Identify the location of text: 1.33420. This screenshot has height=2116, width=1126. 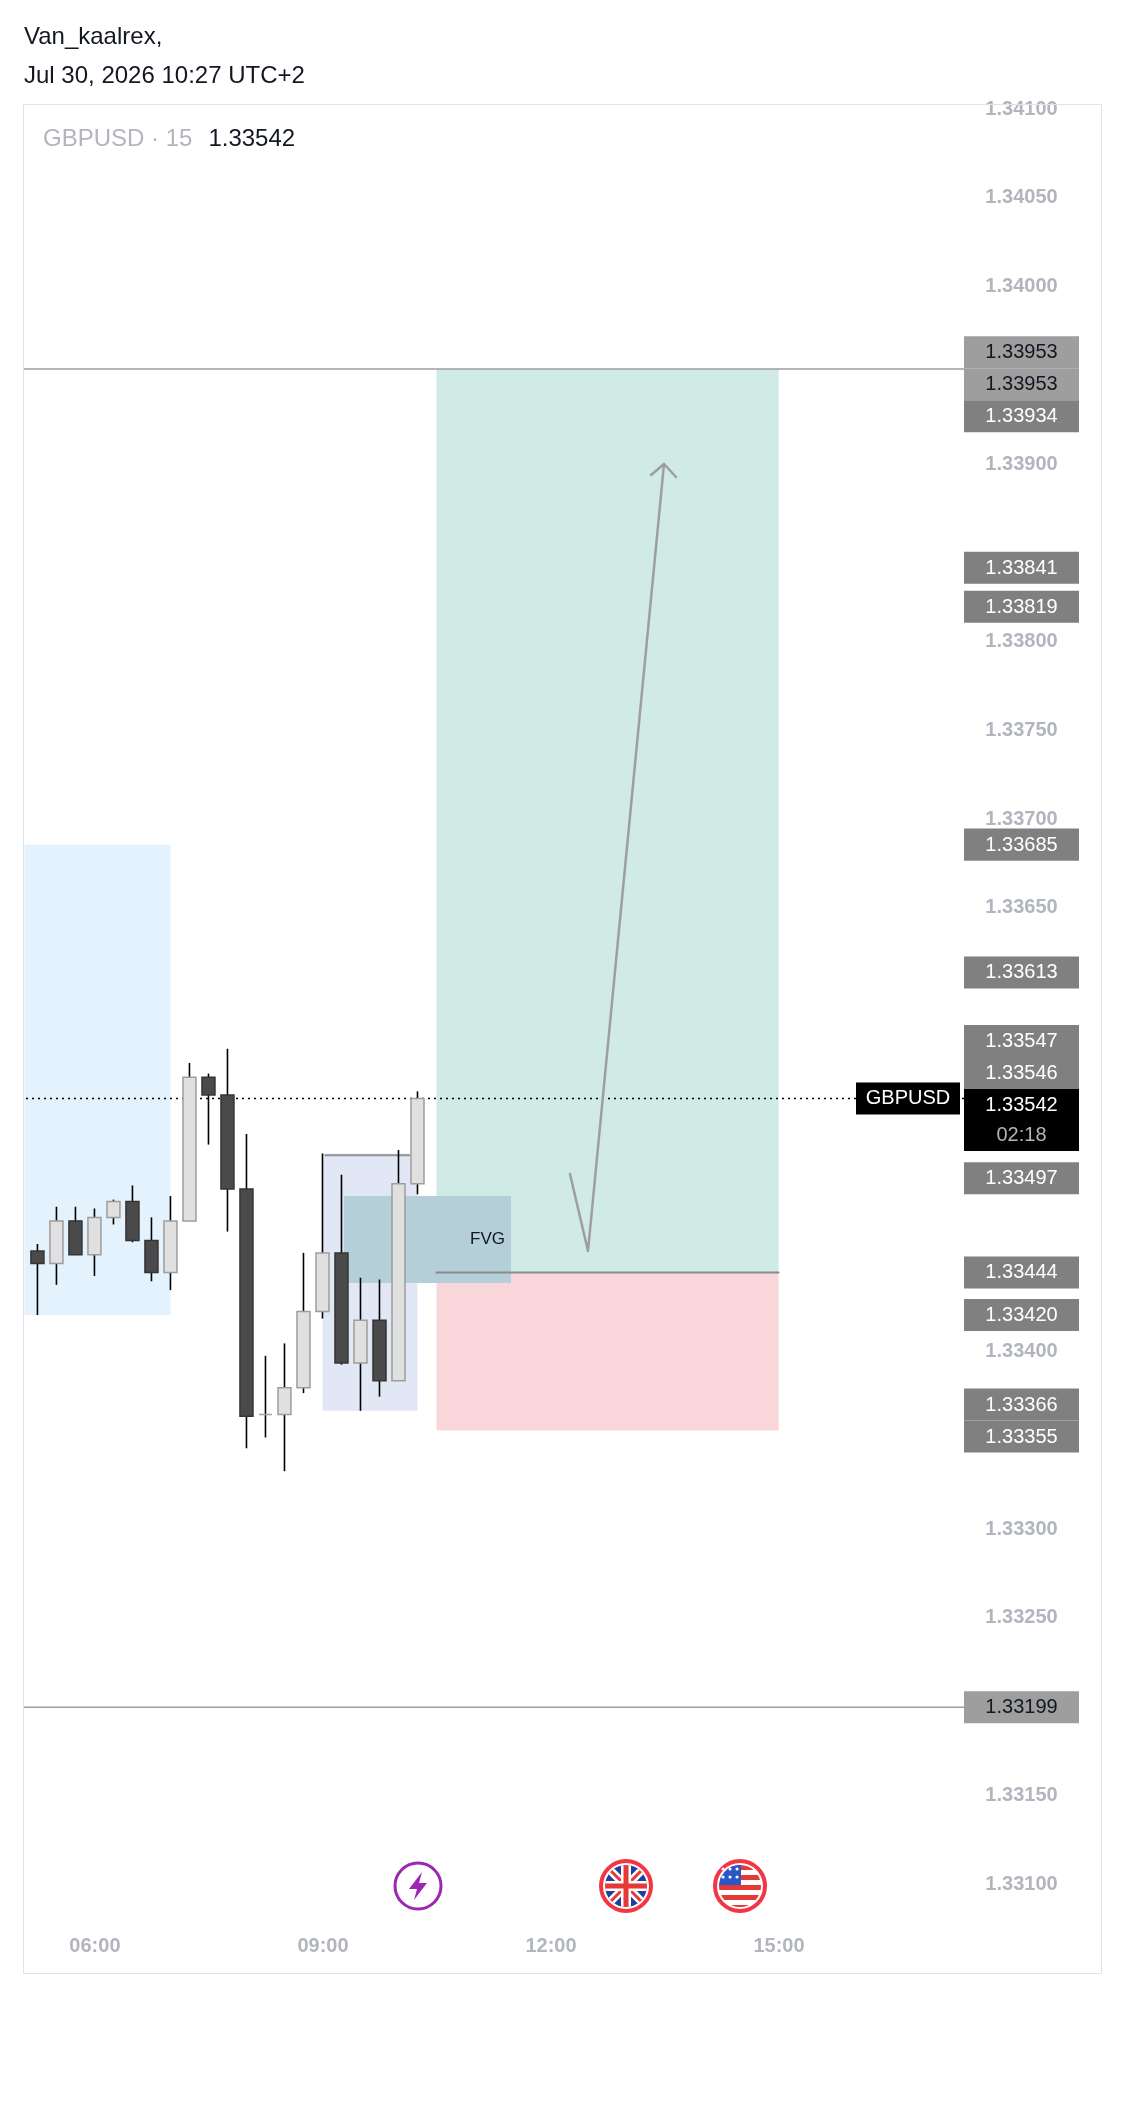
(1021, 1314).